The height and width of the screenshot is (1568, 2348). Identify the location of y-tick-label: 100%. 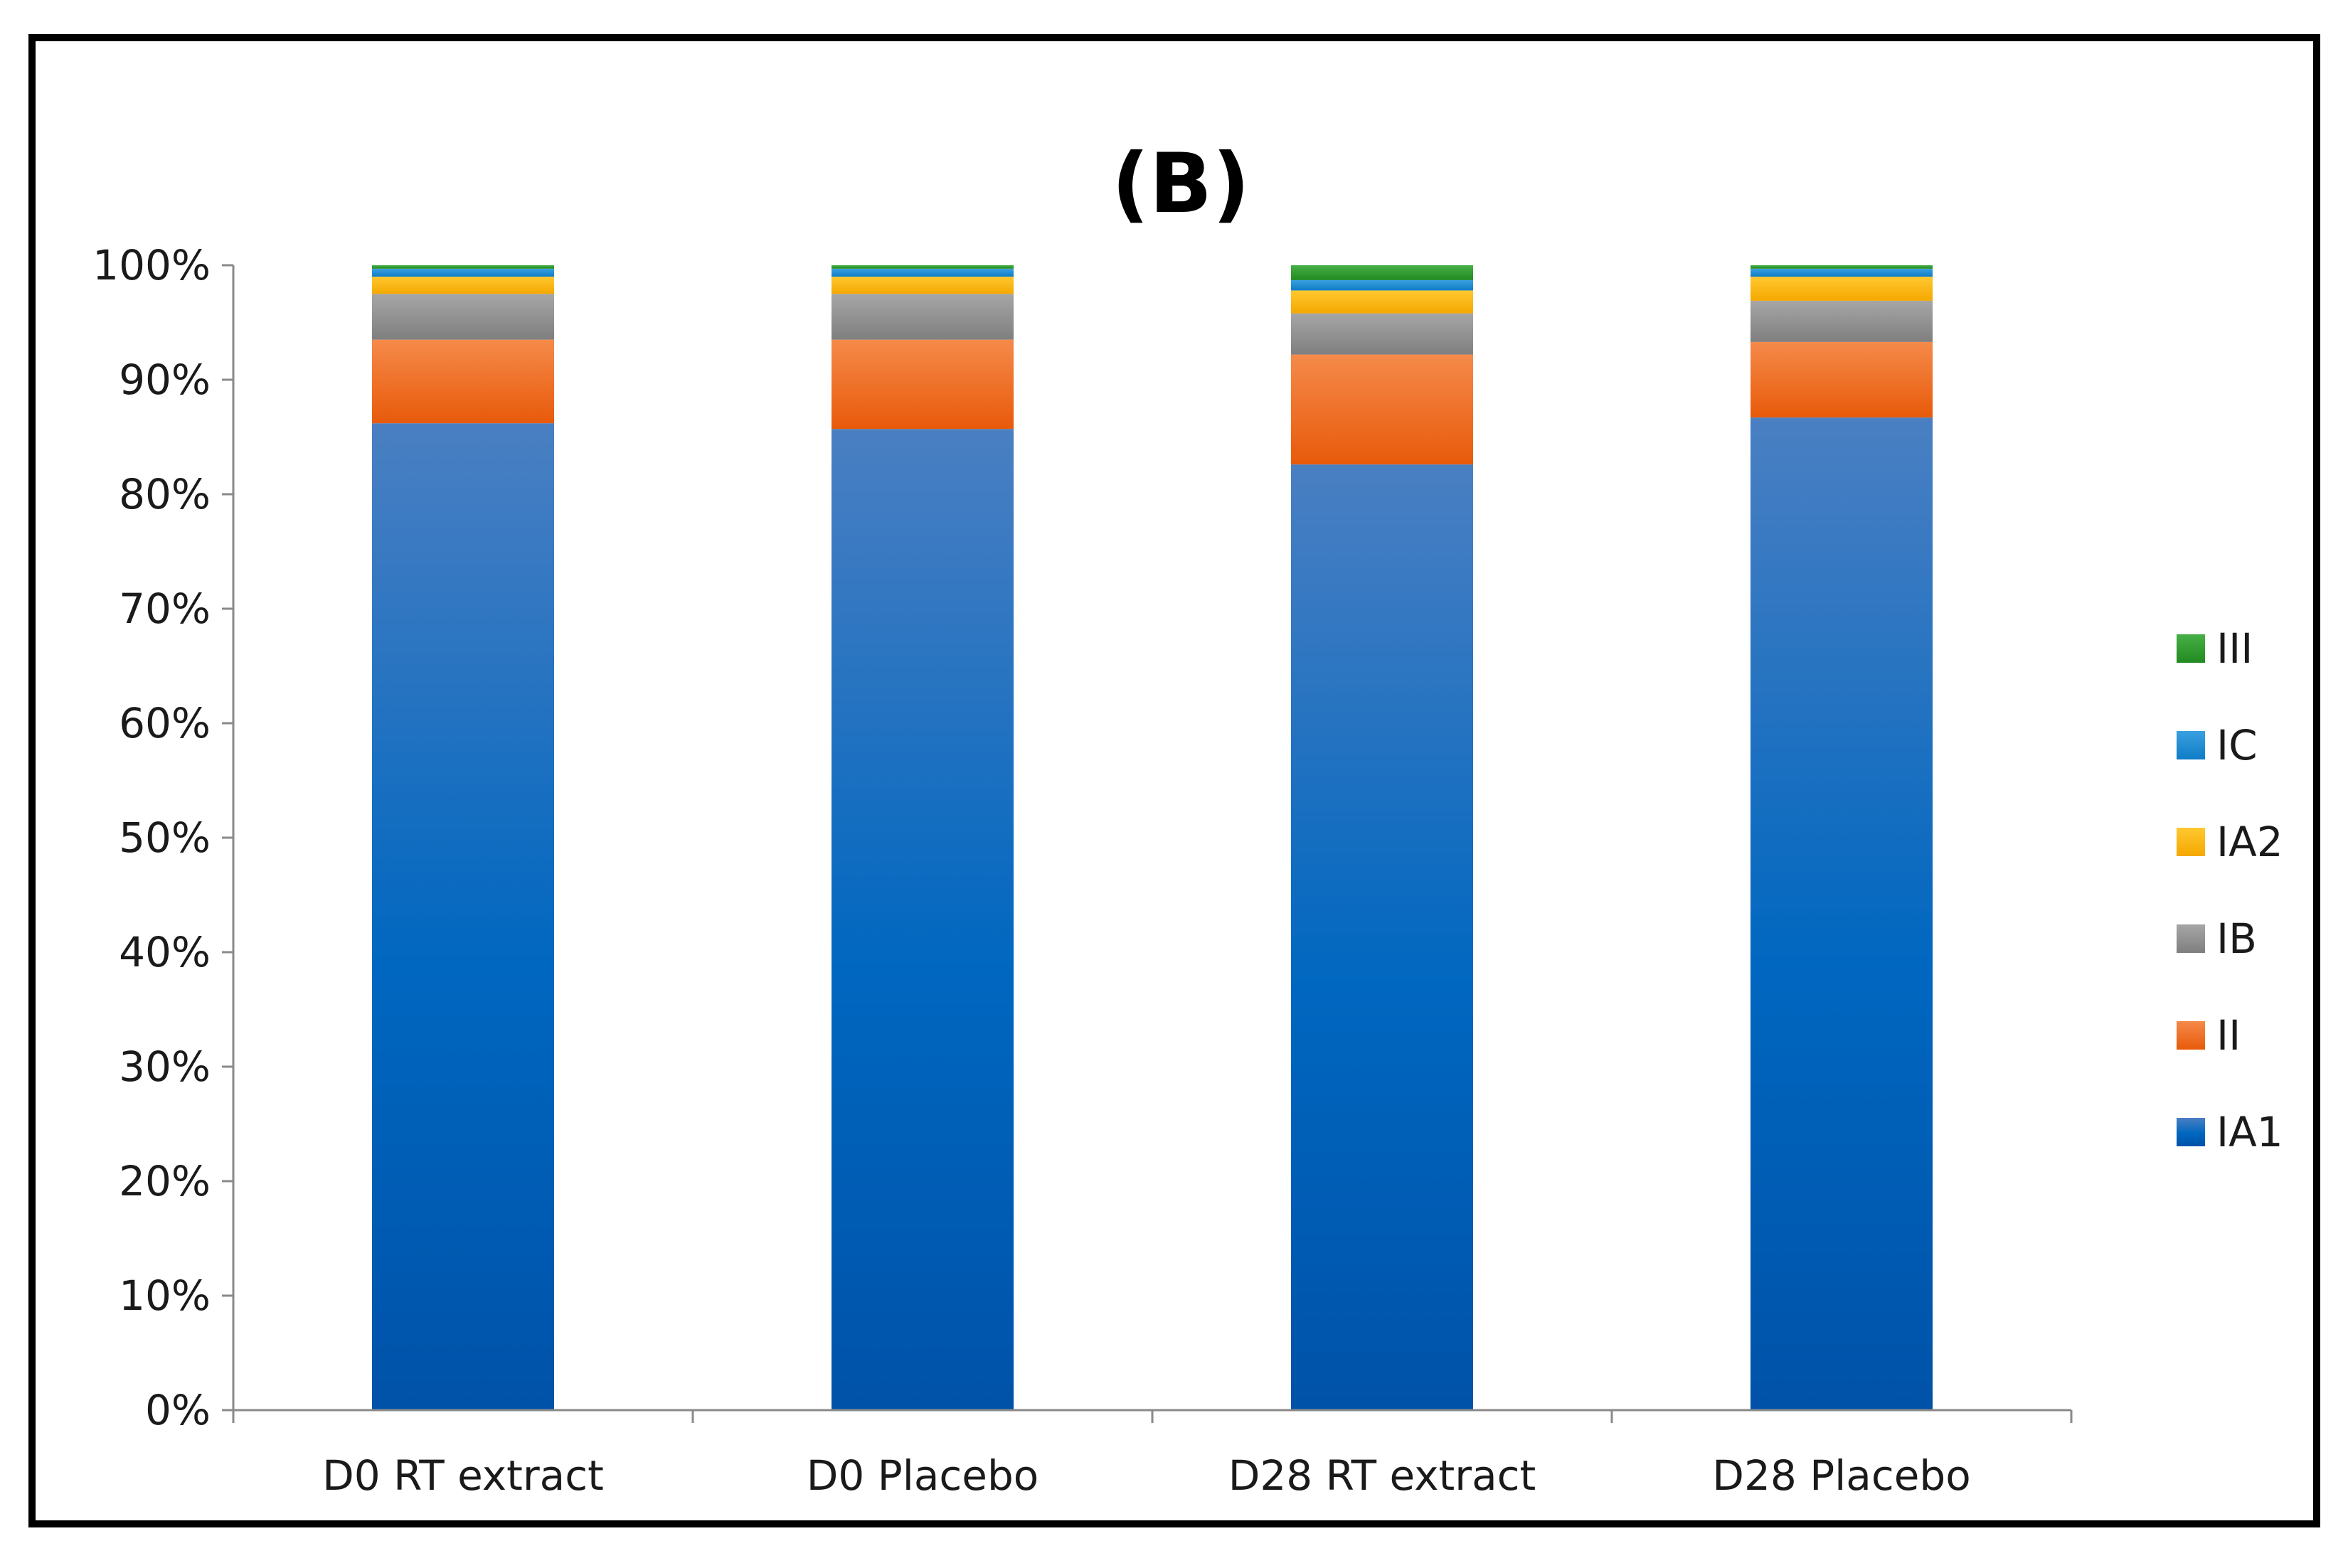
(151, 265).